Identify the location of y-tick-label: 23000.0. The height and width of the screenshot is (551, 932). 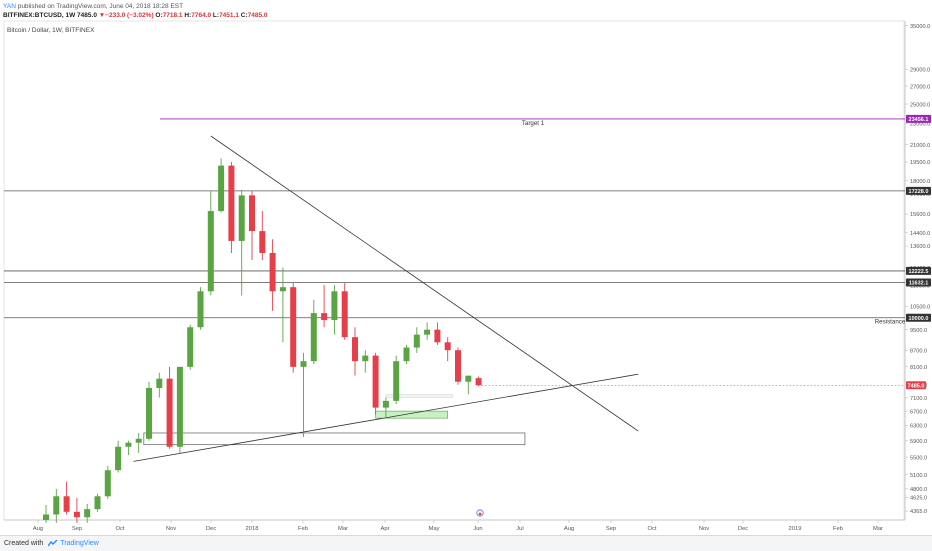
(920, 125).